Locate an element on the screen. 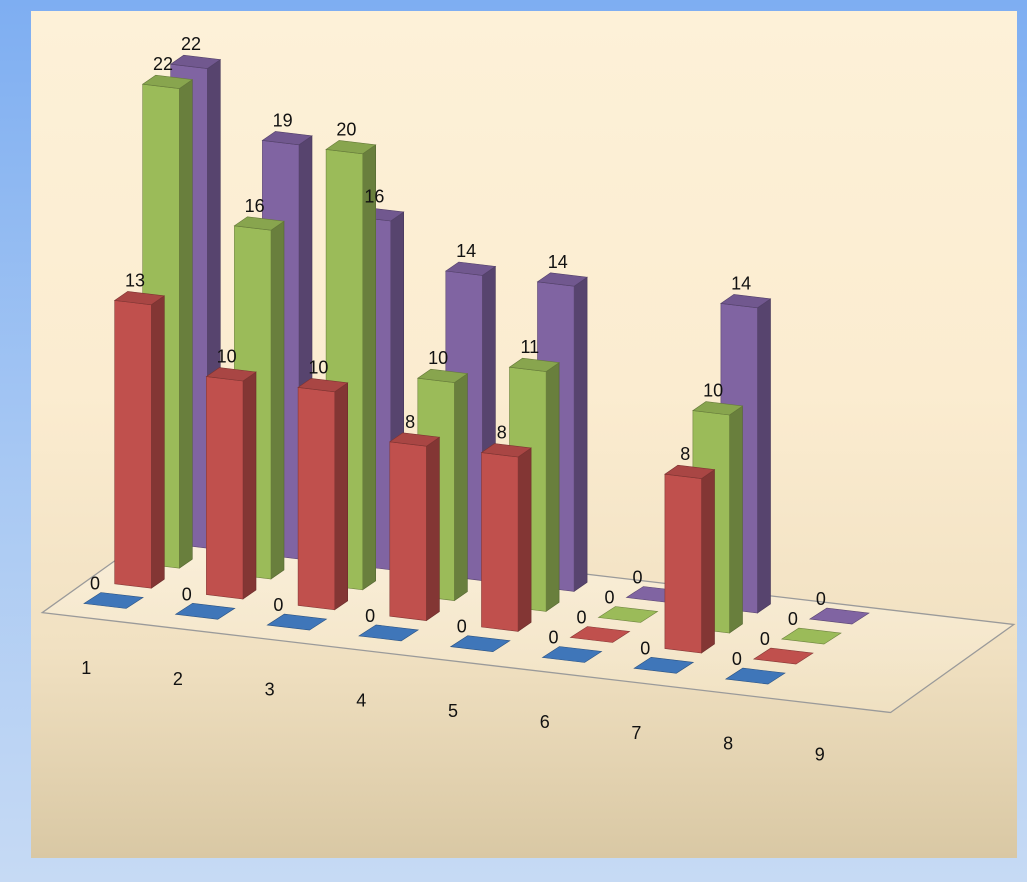 This screenshot has width=1027, height=882. x-tick-label: 8 is located at coordinates (728, 744).